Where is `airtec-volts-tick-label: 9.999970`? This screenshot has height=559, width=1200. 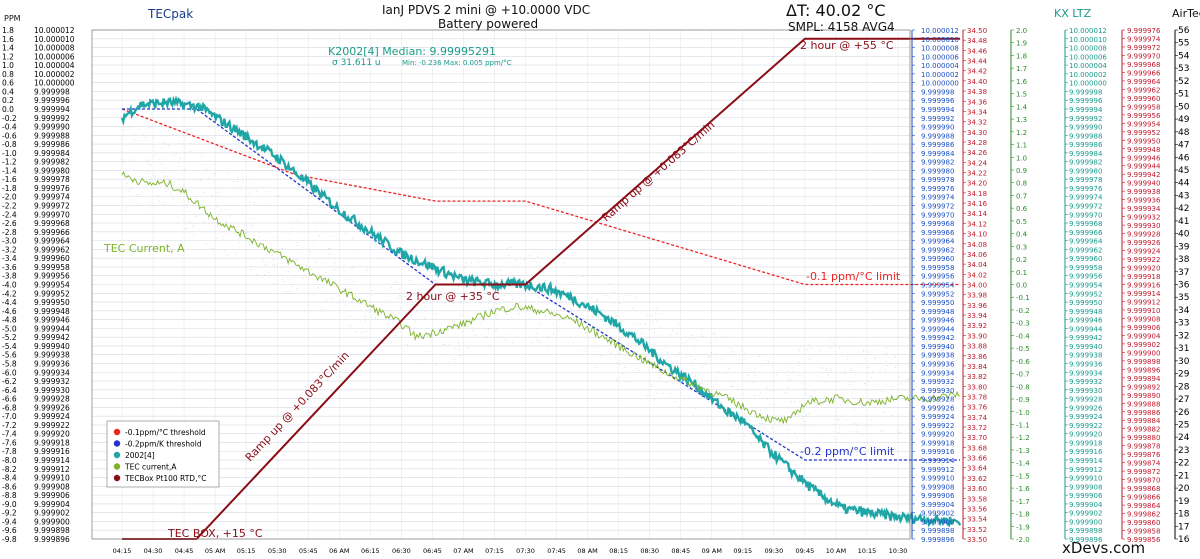
airtec-volts-tick-label: 9.999970 is located at coordinates (1143, 56).